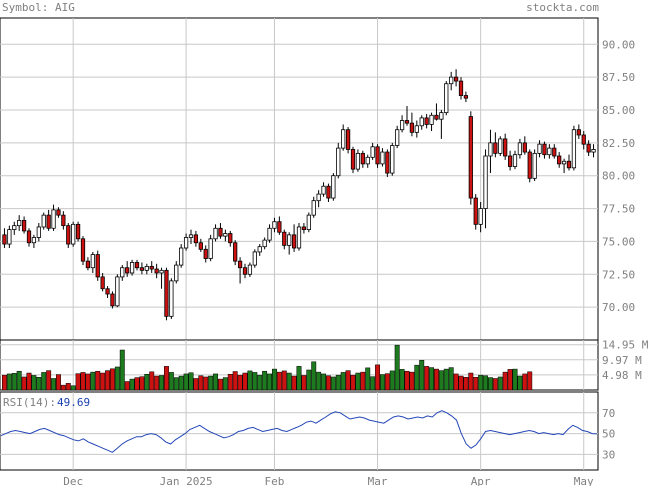 This screenshot has height=486, width=655. What do you see at coordinates (618, 143) in the screenshot?
I see `price-tick-label: 82.50` at bounding box center [618, 143].